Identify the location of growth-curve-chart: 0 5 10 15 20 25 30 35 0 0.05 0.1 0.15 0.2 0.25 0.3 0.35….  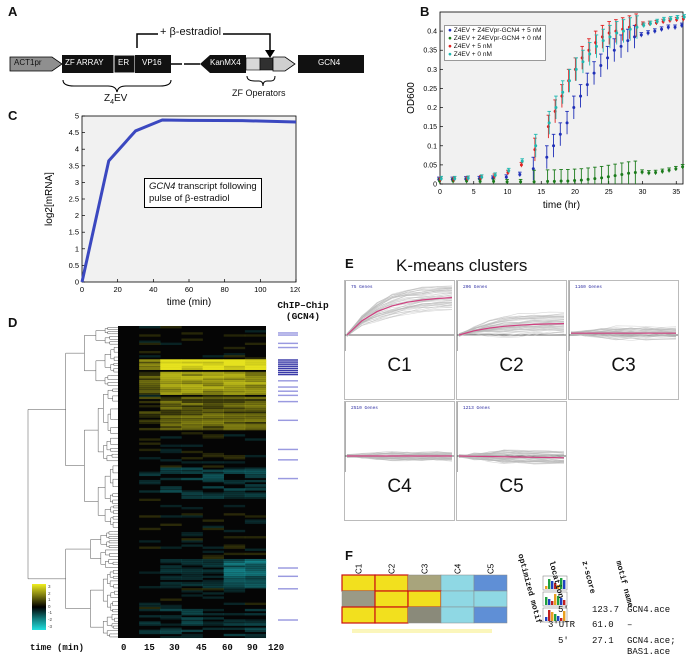
(546, 111).